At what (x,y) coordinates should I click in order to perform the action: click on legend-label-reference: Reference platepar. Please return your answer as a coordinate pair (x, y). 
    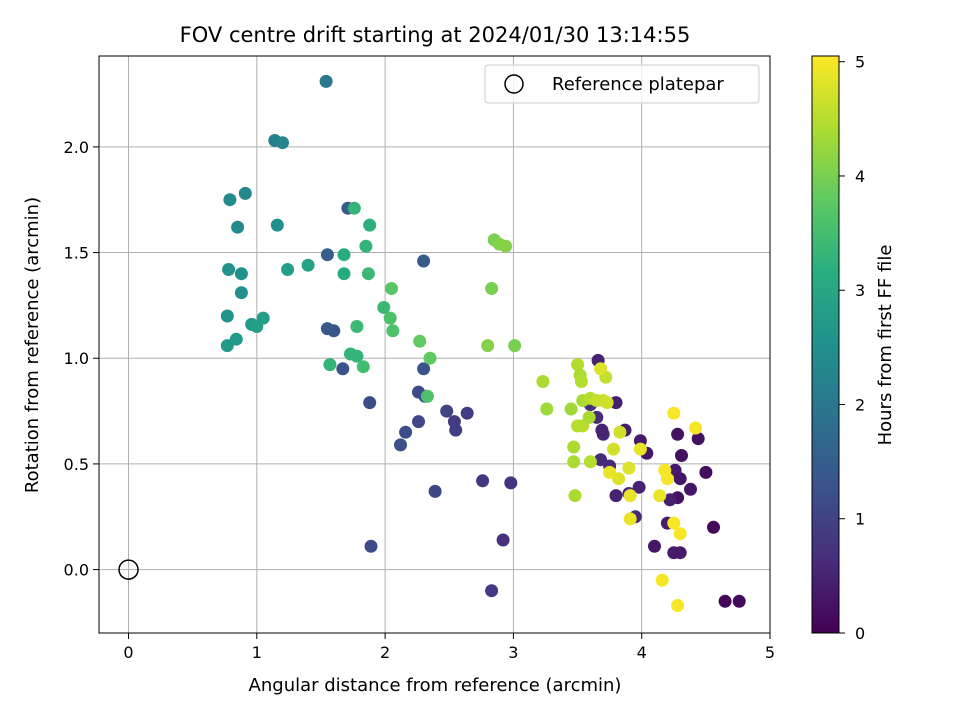
    Looking at the image, I should click on (638, 84).